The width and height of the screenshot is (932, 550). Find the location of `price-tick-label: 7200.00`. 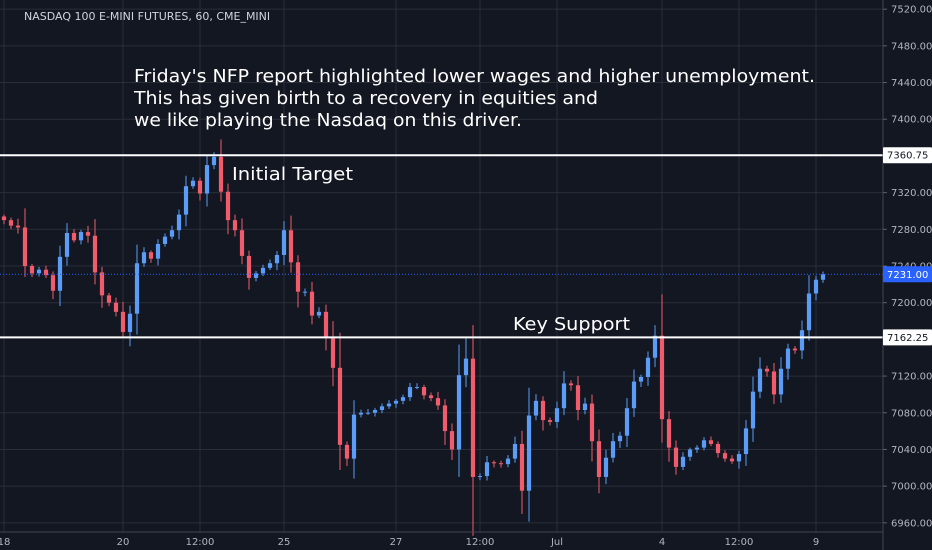

price-tick-label: 7200.00 is located at coordinates (911, 303).